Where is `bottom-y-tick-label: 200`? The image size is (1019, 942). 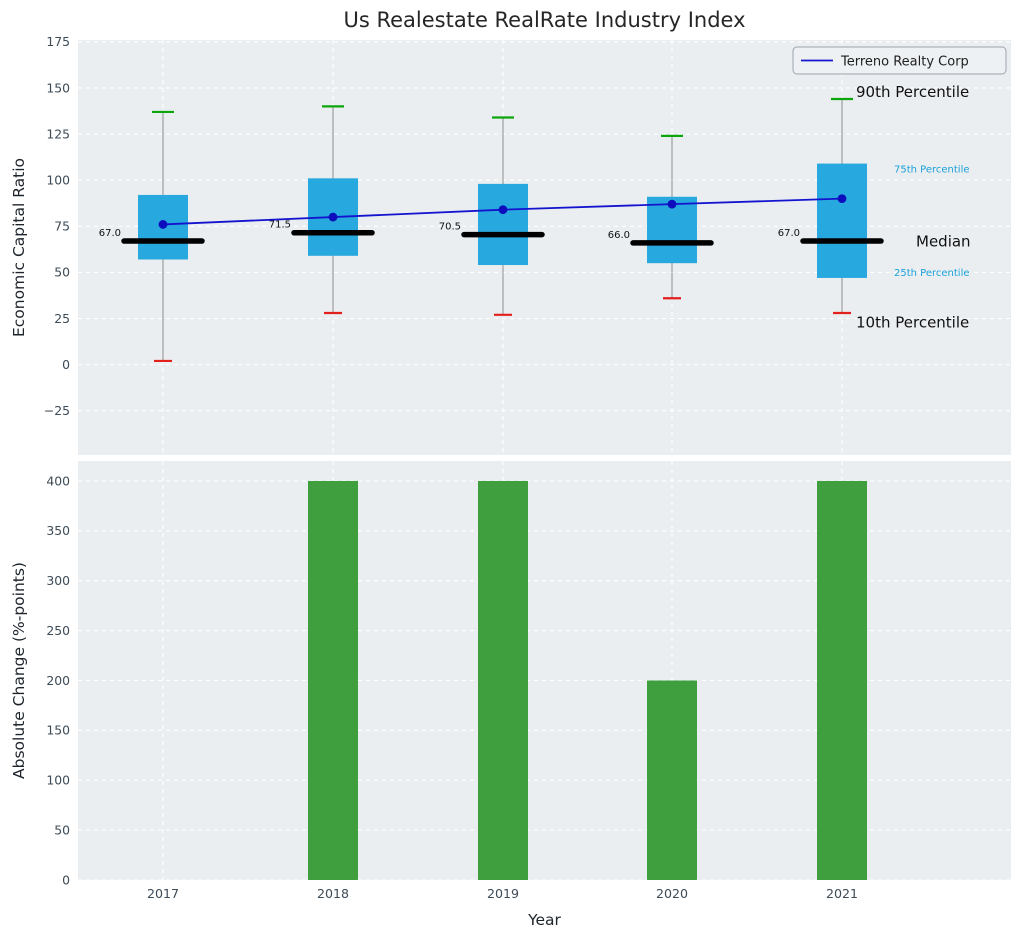
bottom-y-tick-label: 200 is located at coordinates (58, 680).